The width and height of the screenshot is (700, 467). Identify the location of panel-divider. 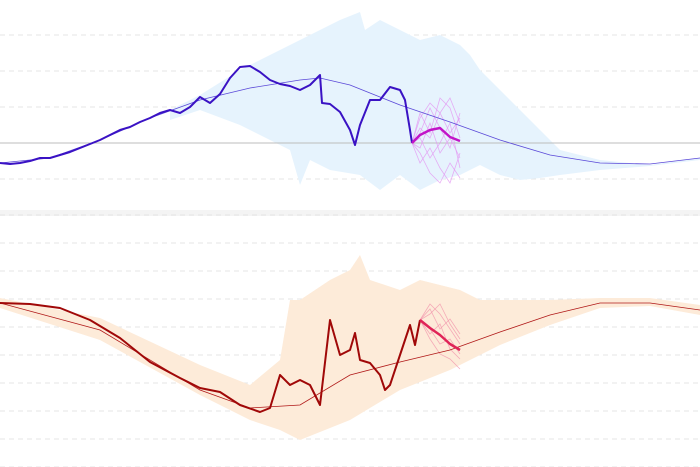
(350, 213).